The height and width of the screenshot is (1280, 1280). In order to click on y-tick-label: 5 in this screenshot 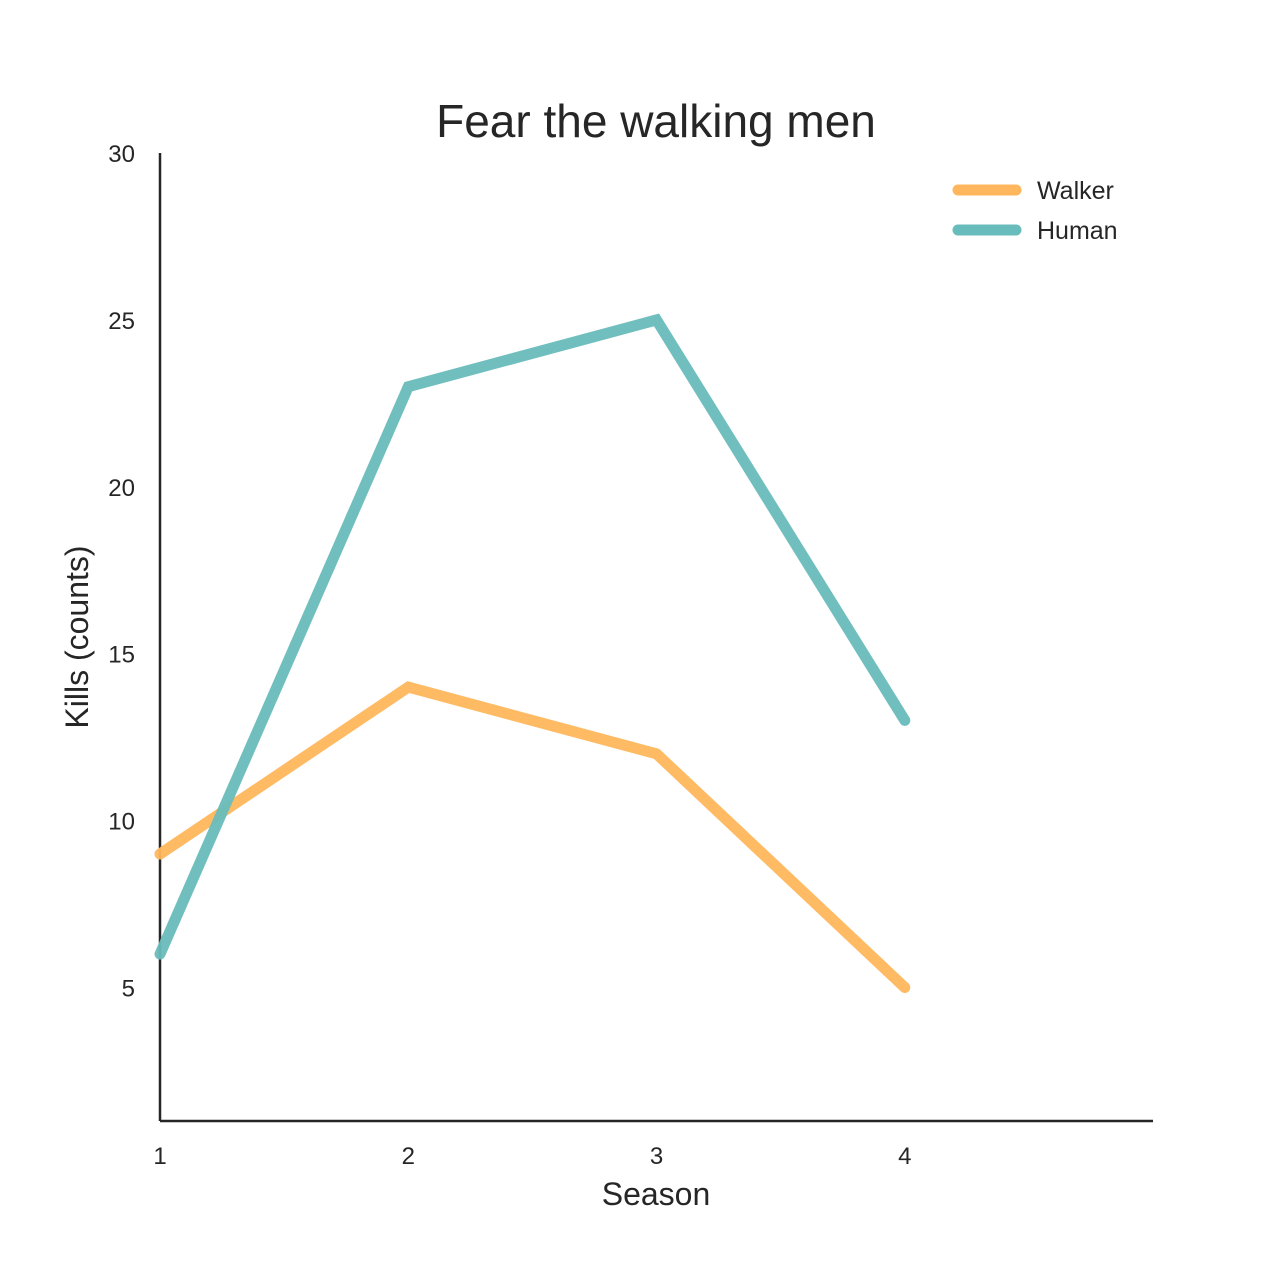, I will do `click(128, 988)`.